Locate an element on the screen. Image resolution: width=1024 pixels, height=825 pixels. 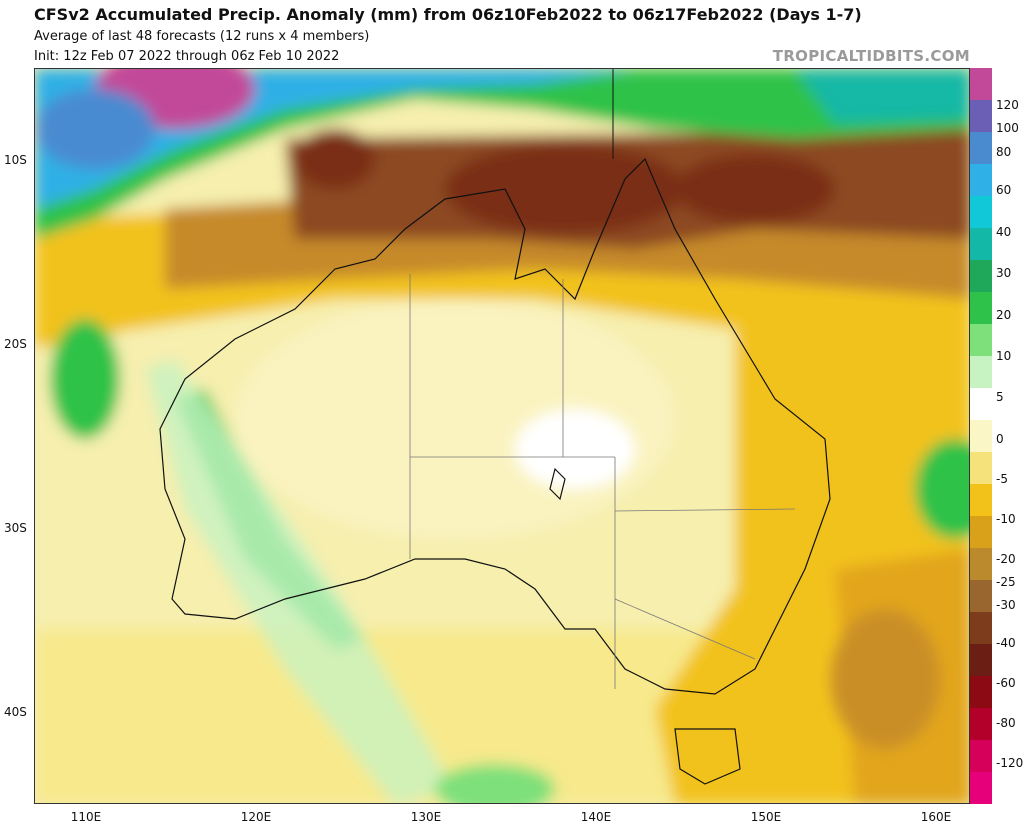
colorbar-label: 5 is located at coordinates (1000, 397).